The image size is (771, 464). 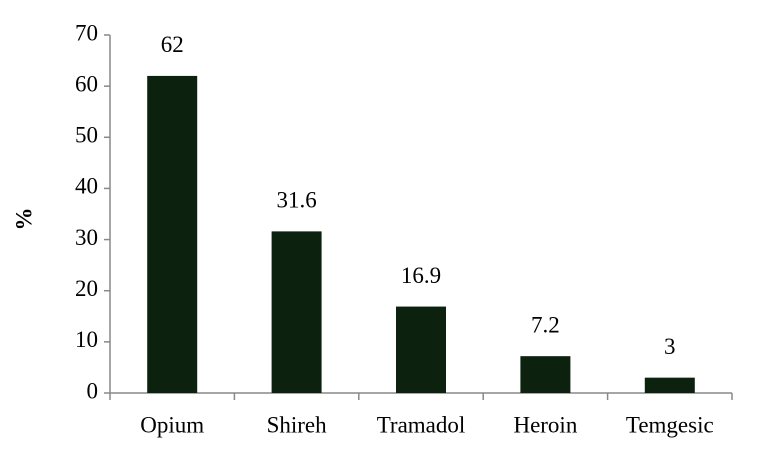 What do you see at coordinates (421, 275) in the screenshot?
I see `data-label: 16.9` at bounding box center [421, 275].